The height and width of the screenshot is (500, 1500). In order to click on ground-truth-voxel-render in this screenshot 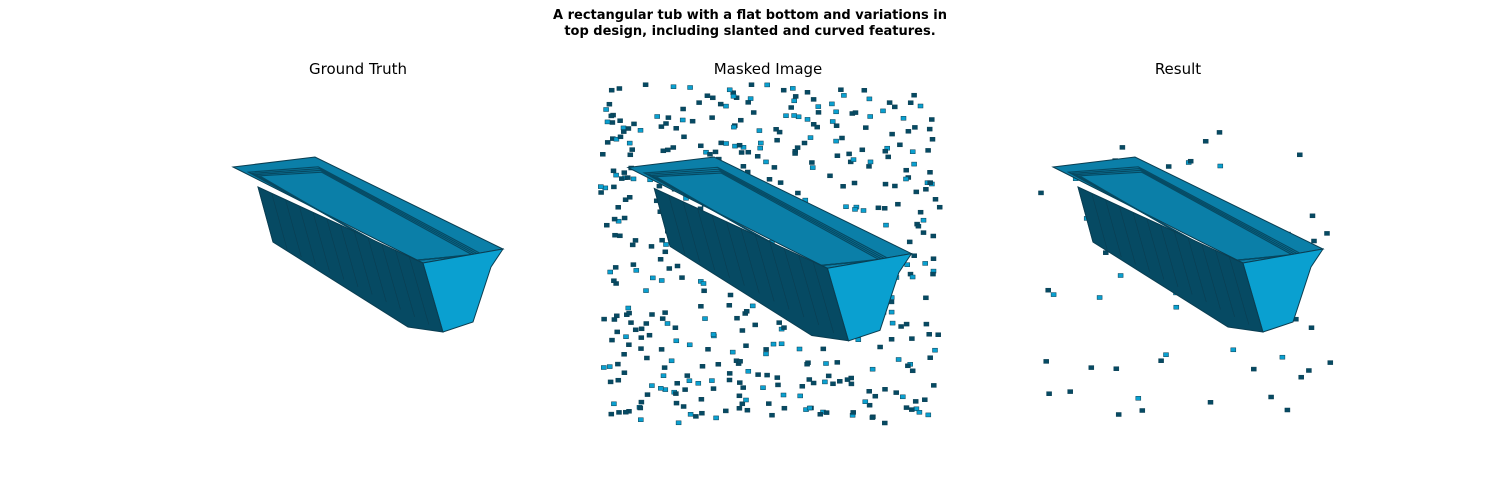, I will do `click(368, 244)`.